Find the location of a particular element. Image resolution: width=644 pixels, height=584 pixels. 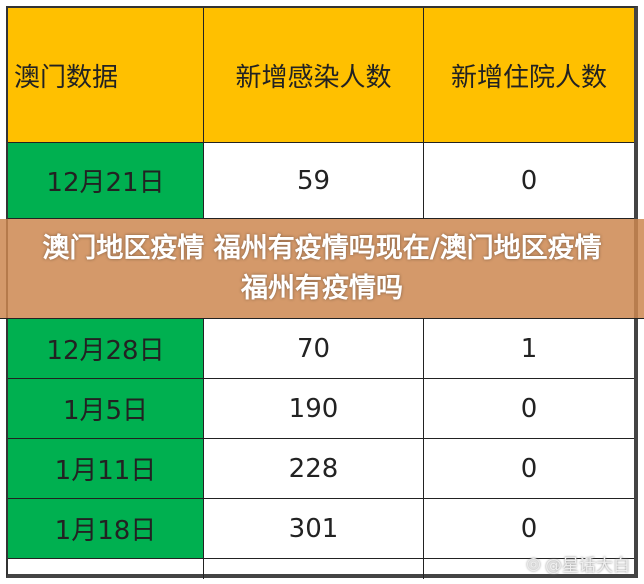

weibo-icon: ◎ is located at coordinates (533, 563).